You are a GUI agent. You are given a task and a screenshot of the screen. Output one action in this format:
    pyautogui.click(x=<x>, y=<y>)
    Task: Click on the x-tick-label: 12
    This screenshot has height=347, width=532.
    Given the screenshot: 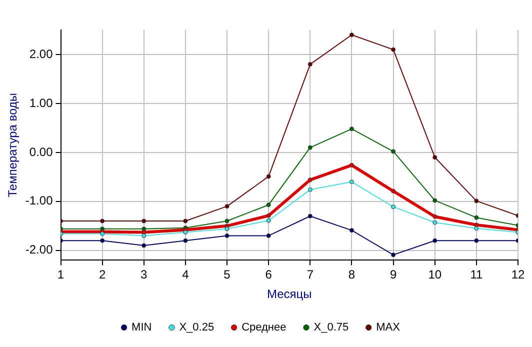 What is the action you would take?
    pyautogui.click(x=518, y=275)
    